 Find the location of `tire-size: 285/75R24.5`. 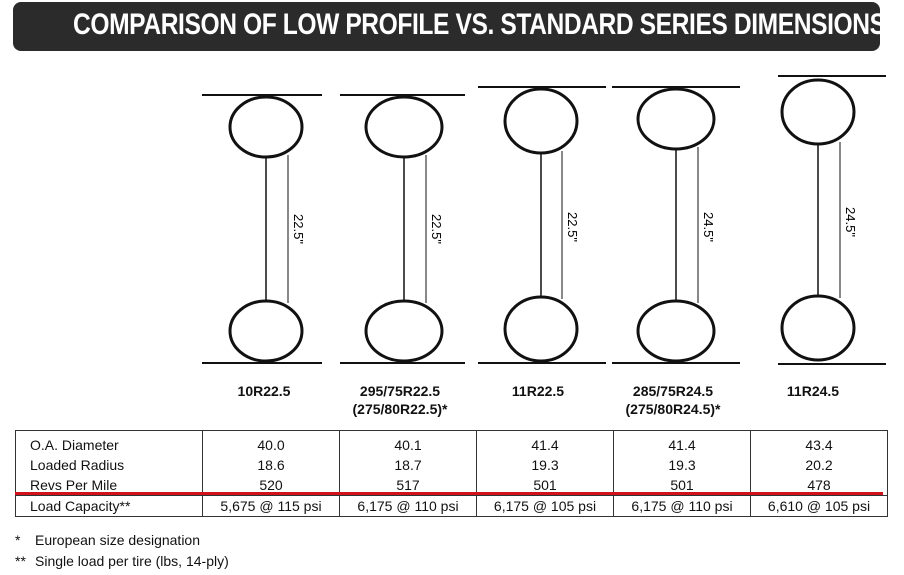

tire-size: 285/75R24.5 is located at coordinates (673, 391).